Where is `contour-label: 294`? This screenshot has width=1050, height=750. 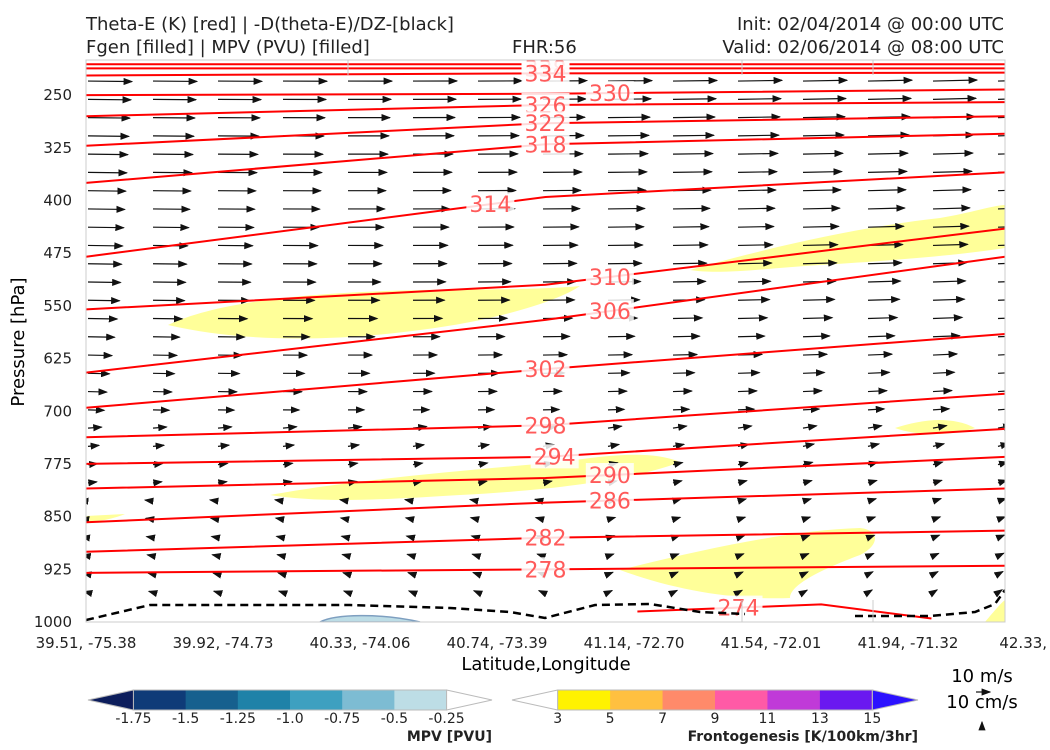 contour-label: 294 is located at coordinates (555, 457).